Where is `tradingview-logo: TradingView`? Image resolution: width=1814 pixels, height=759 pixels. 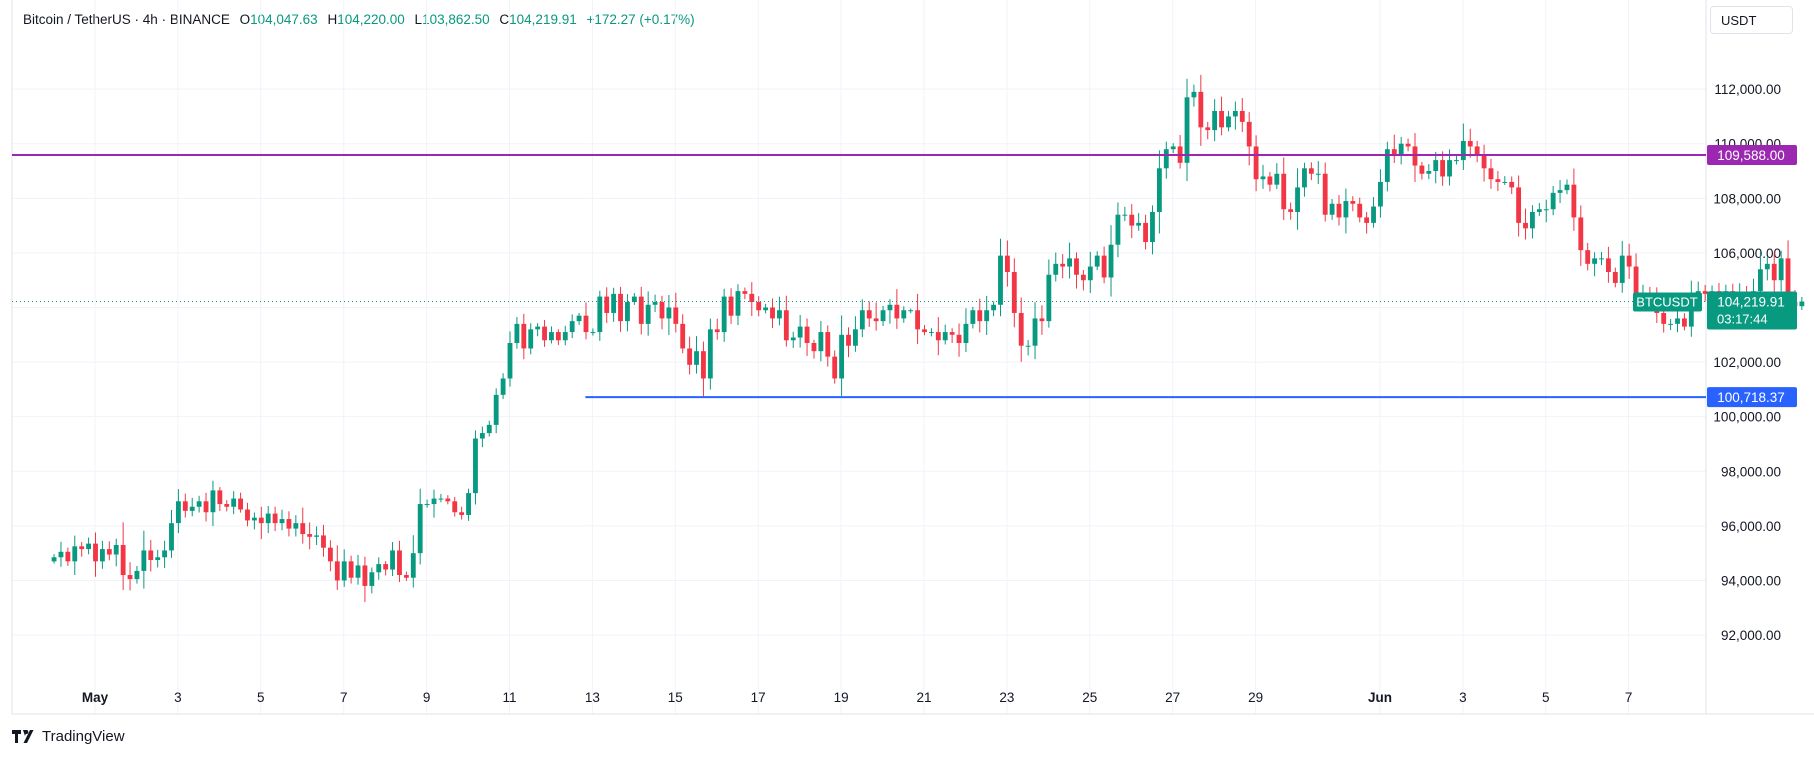
tradingview-logo: TradingView is located at coordinates (68, 736).